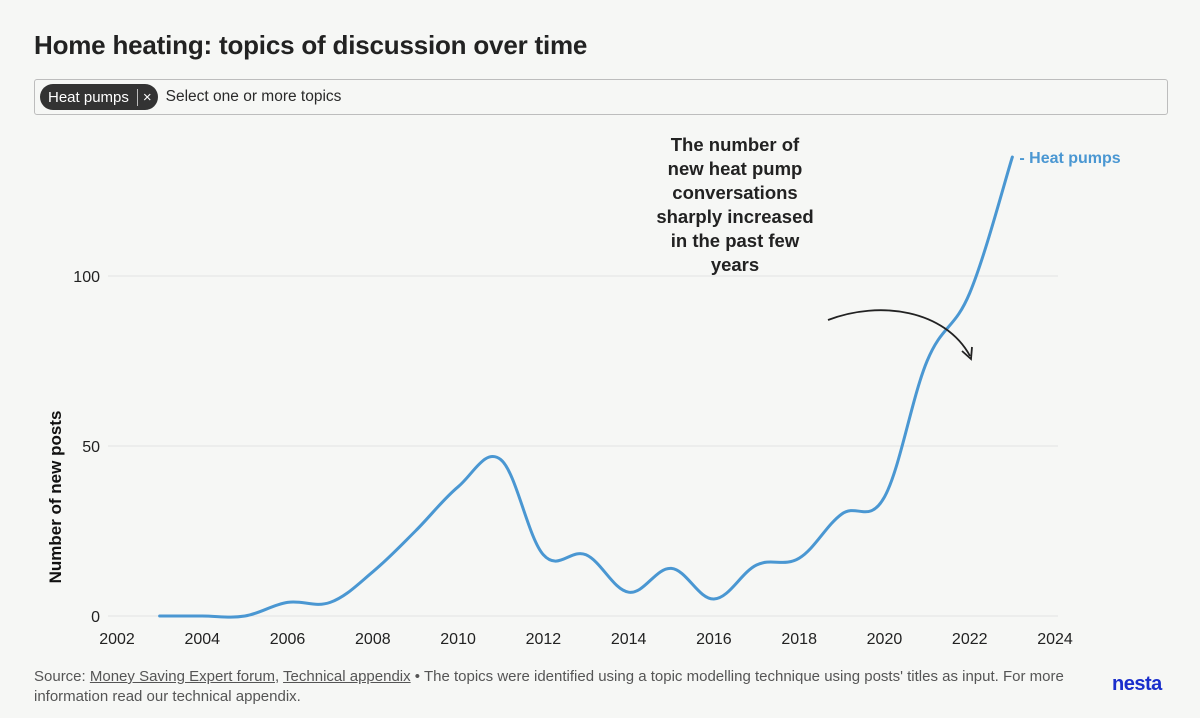  What do you see at coordinates (373, 639) in the screenshot?
I see `x-tick-label: 2008` at bounding box center [373, 639].